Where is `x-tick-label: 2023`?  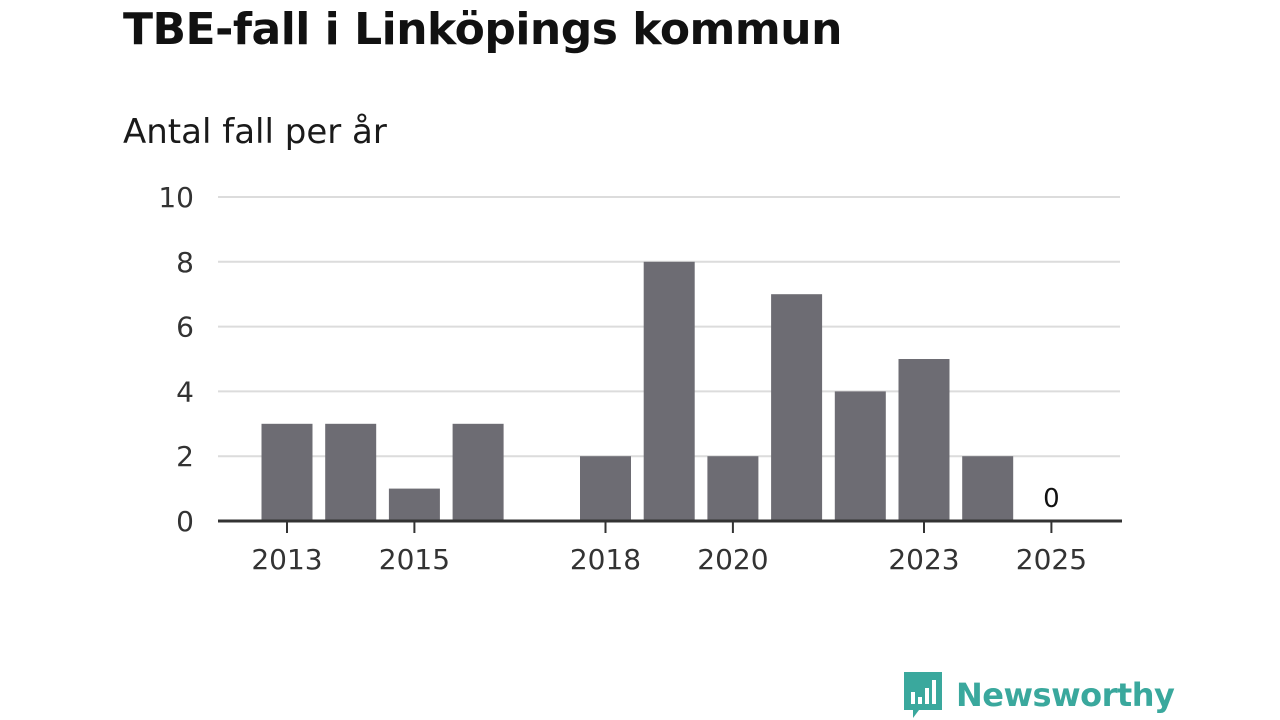 x-tick-label: 2023 is located at coordinates (923, 559).